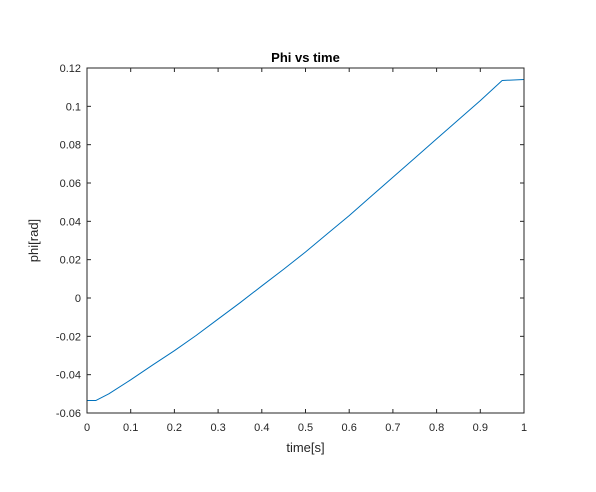 The width and height of the screenshot is (596, 492). I want to click on x-tick-label: 0.5, so click(305, 428).